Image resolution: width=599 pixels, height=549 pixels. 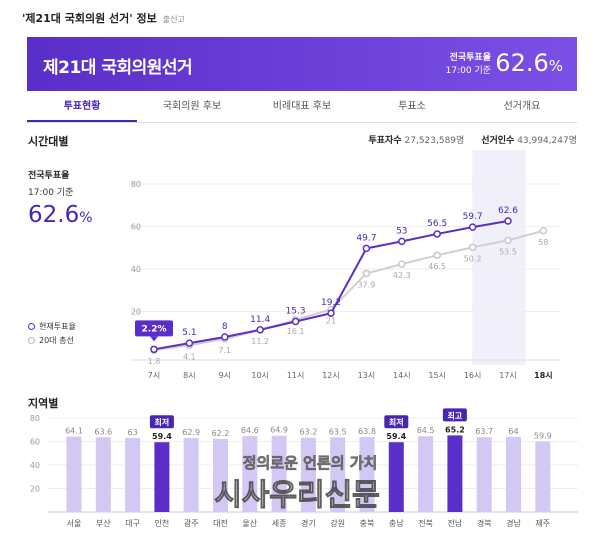 I want to click on region-value-label: 63, so click(x=133, y=432).